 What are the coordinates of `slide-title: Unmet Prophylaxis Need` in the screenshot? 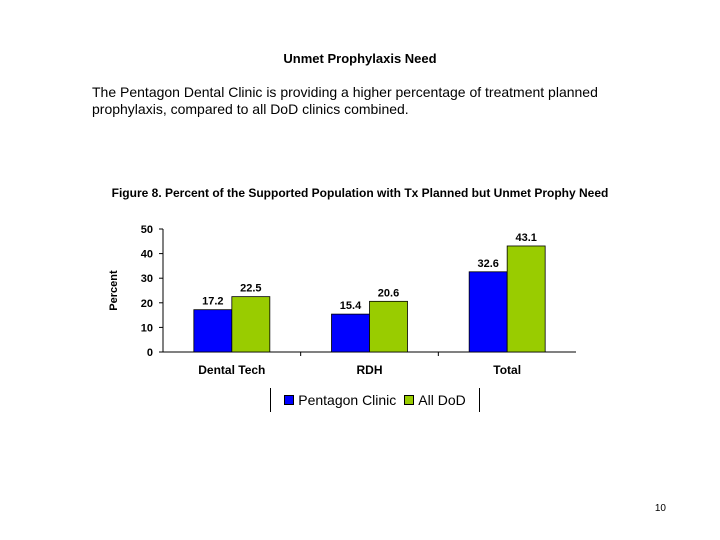 It's located at (360, 58).